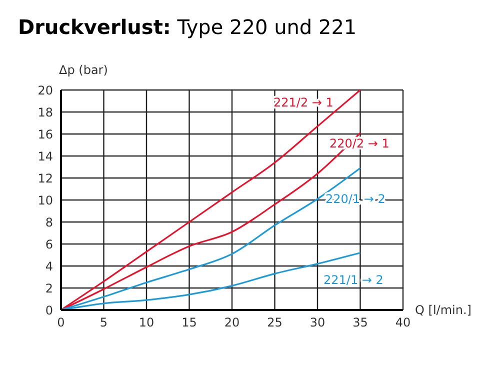 This screenshot has height=392, width=490. I want to click on series-label: 221/1 → 2, so click(354, 279).